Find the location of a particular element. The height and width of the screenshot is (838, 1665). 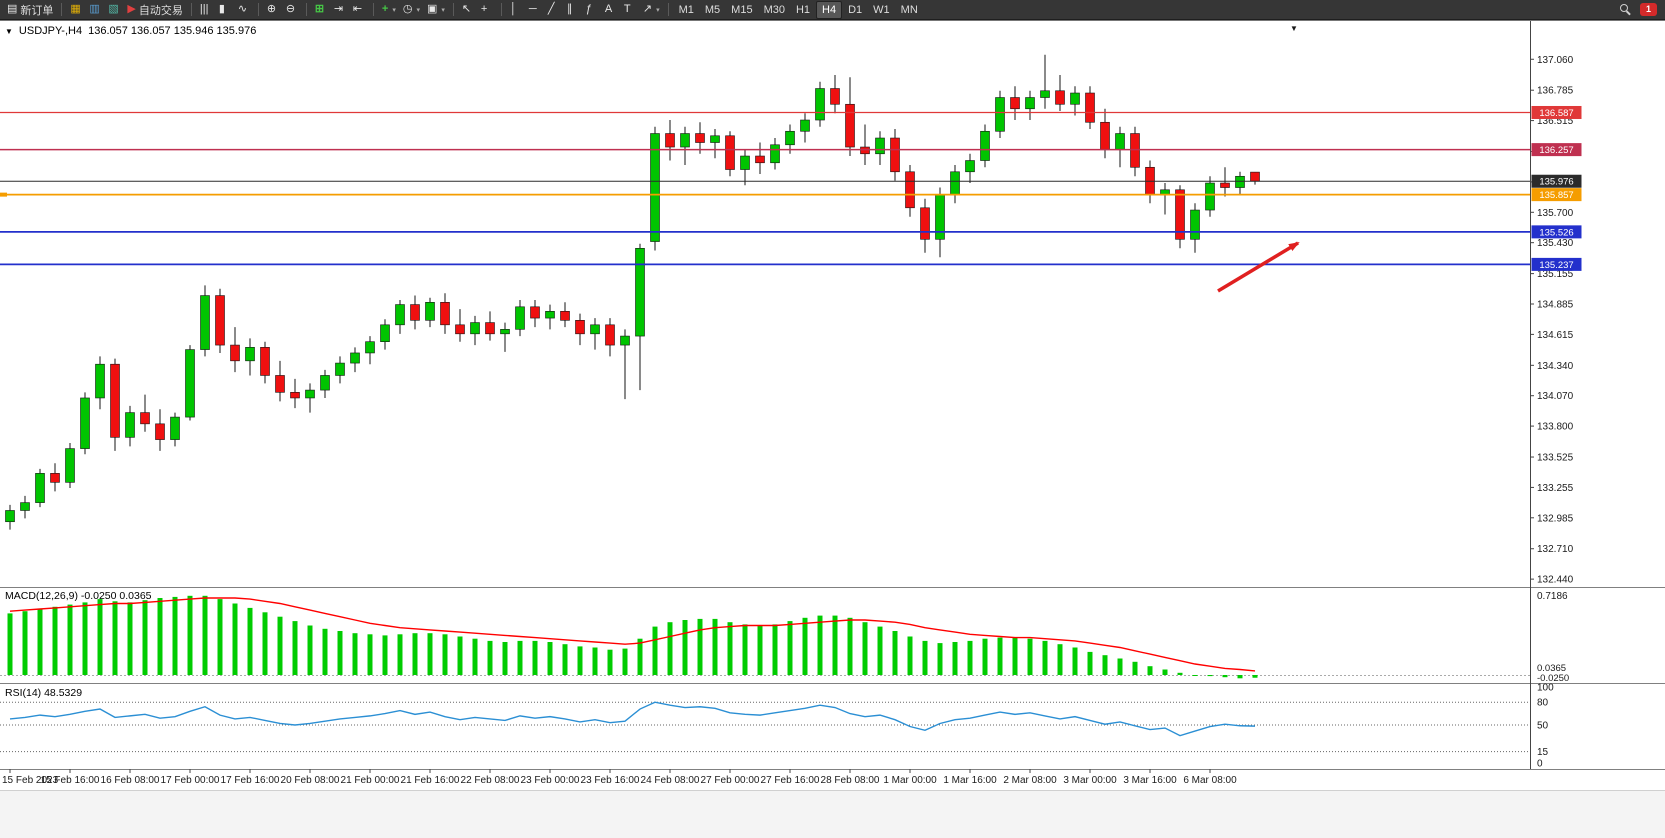

macd-axis-max: 0.7186 is located at coordinates (1552, 596).